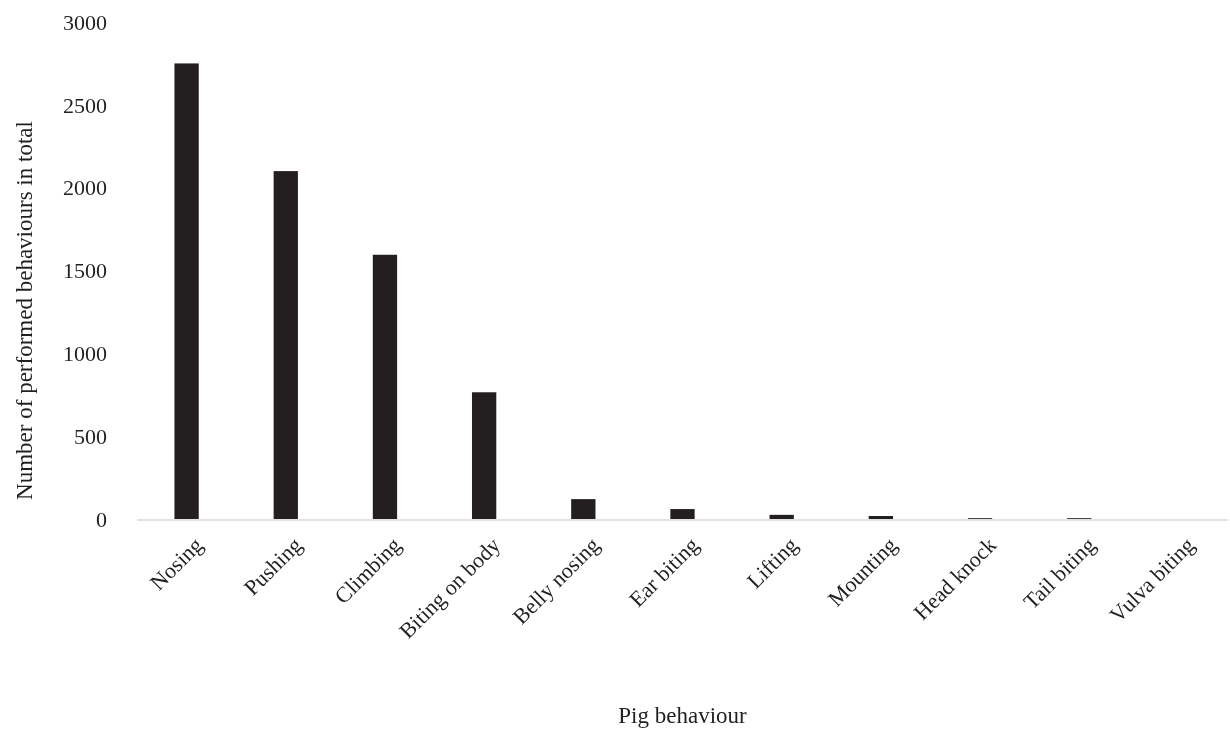 This screenshot has height=733, width=1230. Describe the element at coordinates (101, 519) in the screenshot. I see `y-tick-label: 0` at that location.